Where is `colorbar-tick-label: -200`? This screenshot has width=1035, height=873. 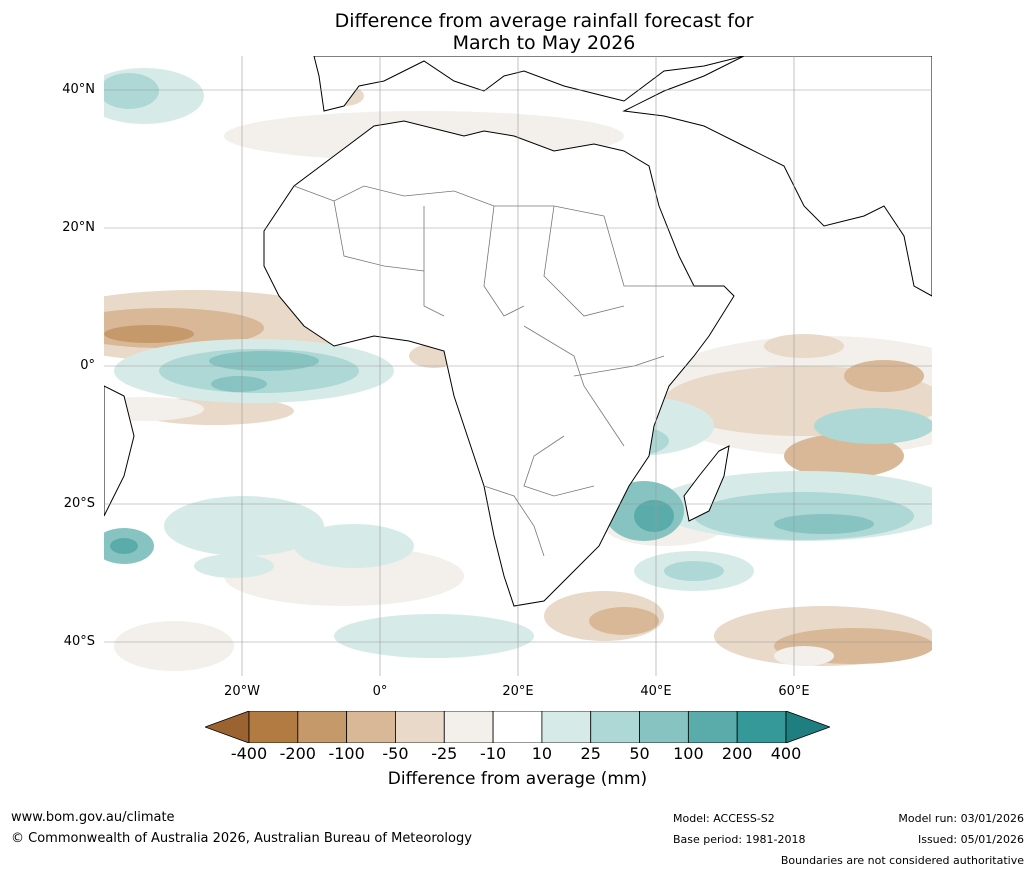
colorbar-tick-label: -200 is located at coordinates (297, 753).